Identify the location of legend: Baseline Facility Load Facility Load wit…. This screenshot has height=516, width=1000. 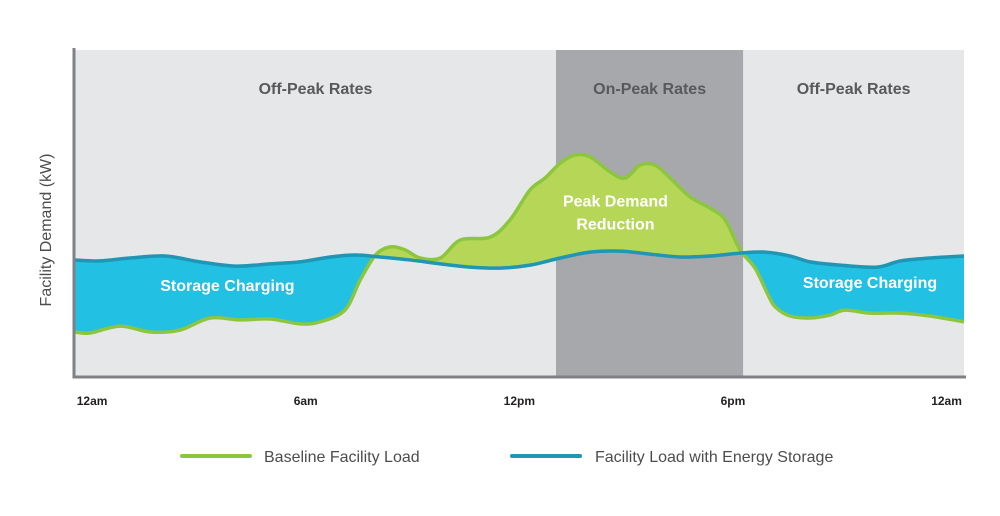
(506, 457).